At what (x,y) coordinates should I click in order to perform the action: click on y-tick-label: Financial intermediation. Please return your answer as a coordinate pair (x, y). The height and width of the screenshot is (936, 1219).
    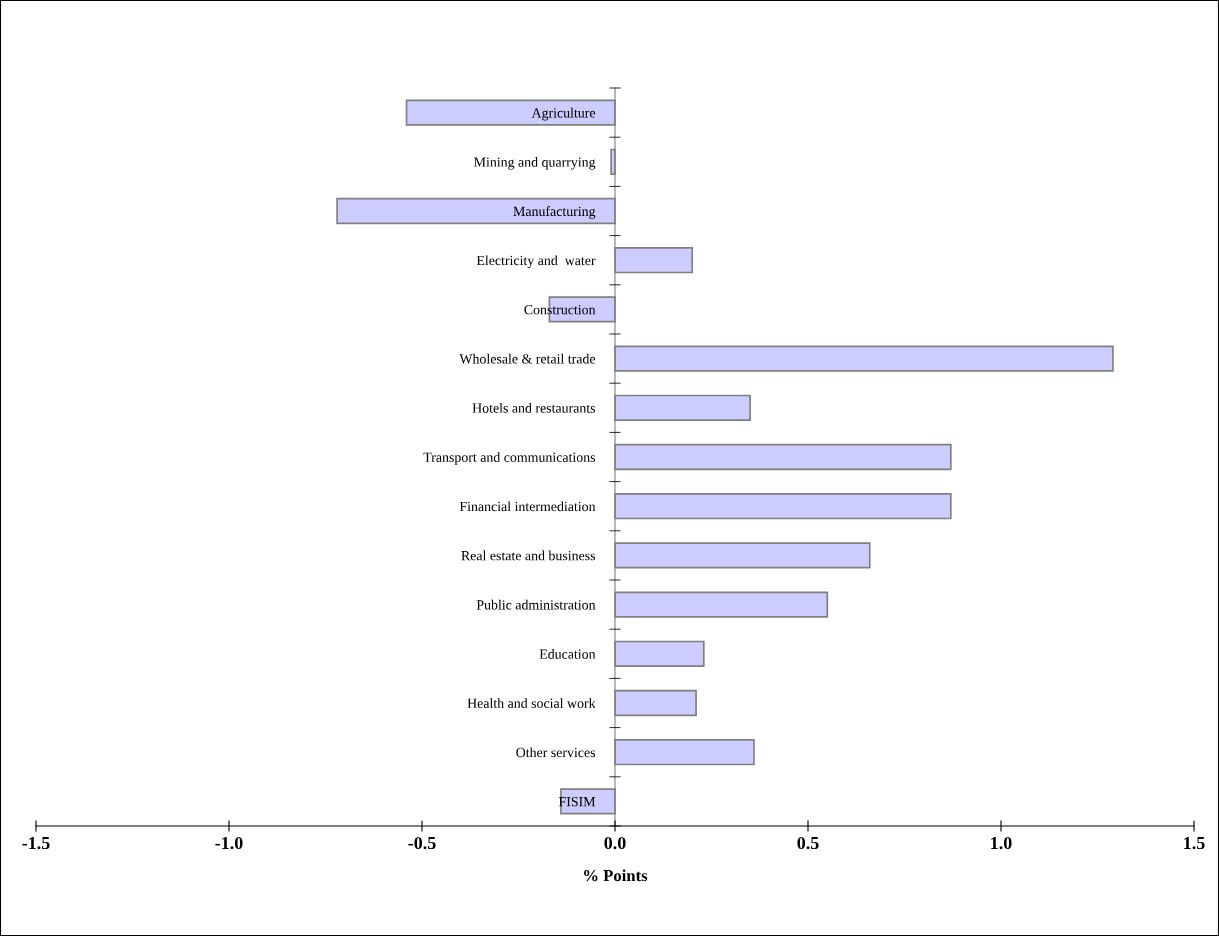
    Looking at the image, I should click on (527, 506).